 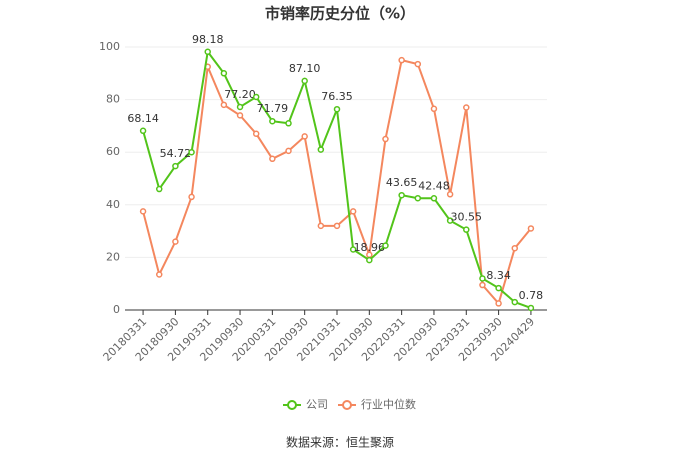 What do you see at coordinates (240, 94) in the screenshot?
I see `data-label: 77.20` at bounding box center [240, 94].